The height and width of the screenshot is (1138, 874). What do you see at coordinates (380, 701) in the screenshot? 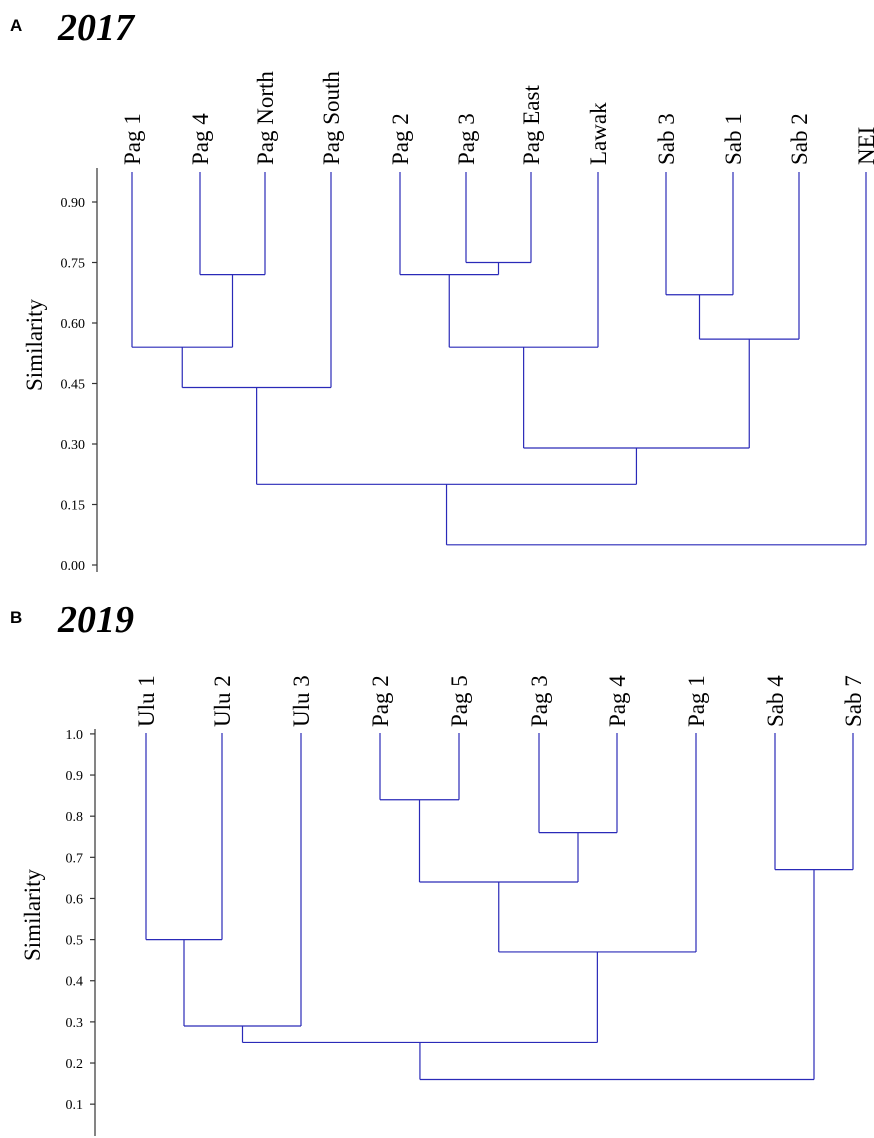
I see `panel-b-leaf-label: Pag 2` at bounding box center [380, 701].